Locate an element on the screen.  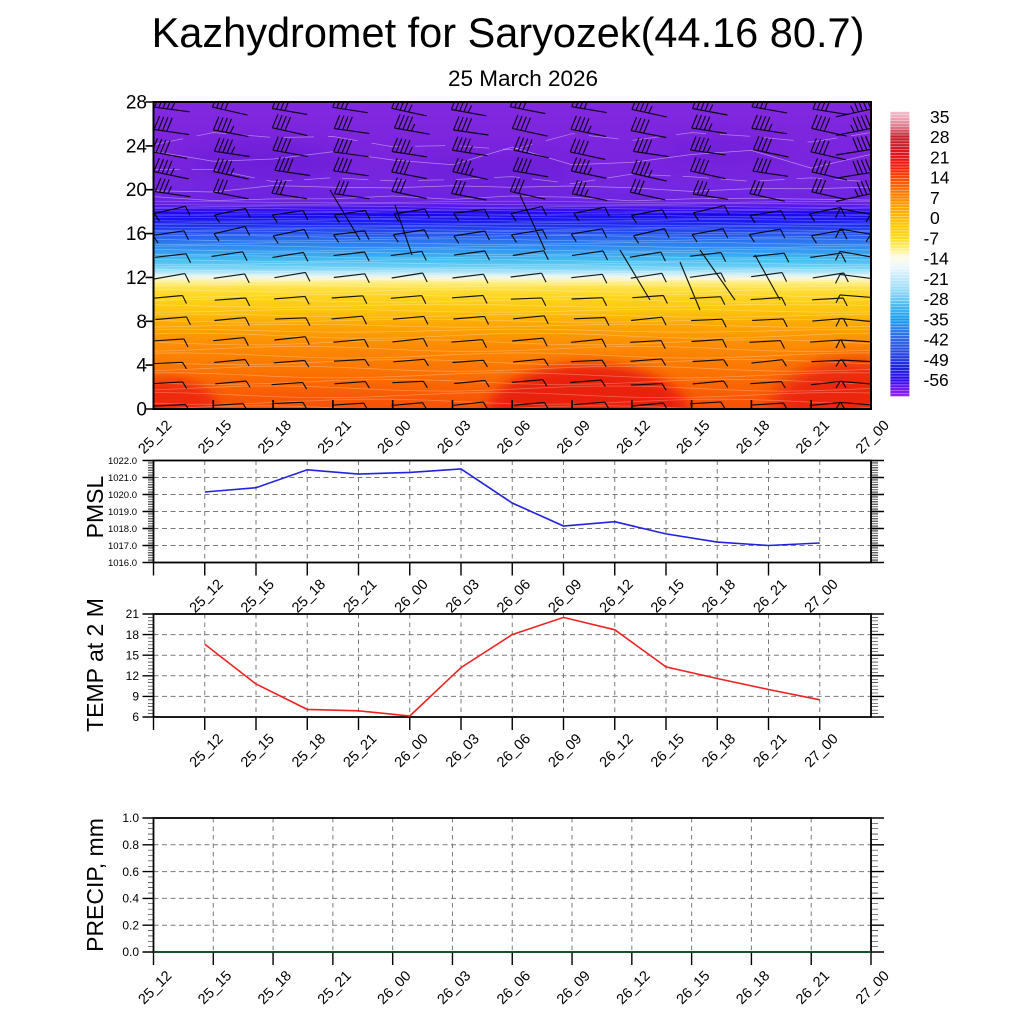
svg-text: 1.0 is located at coordinates (130, 818).